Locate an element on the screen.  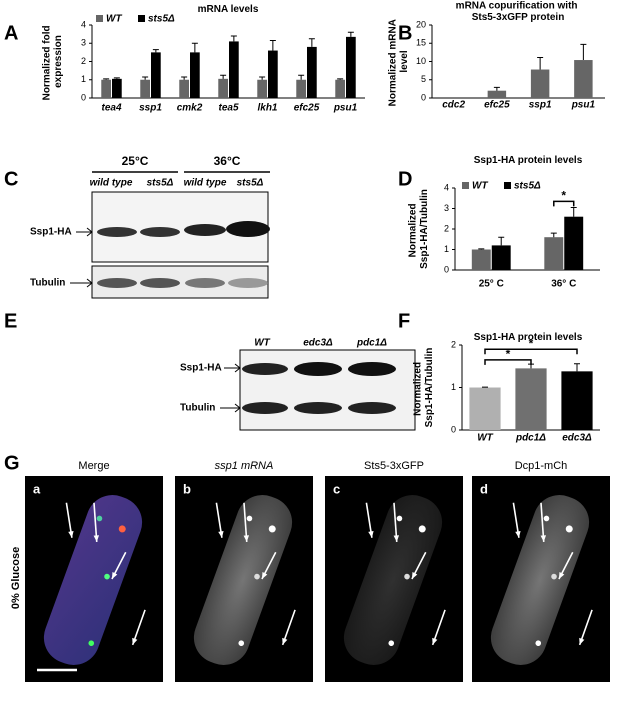
temperature: 36°C is located at coordinates (227, 161).